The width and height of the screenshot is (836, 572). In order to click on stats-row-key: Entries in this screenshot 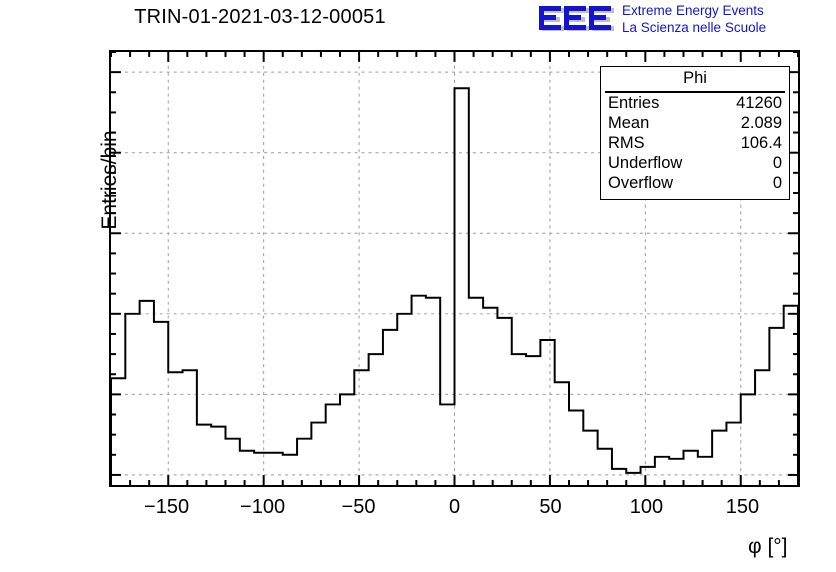, I will do `click(634, 103)`.